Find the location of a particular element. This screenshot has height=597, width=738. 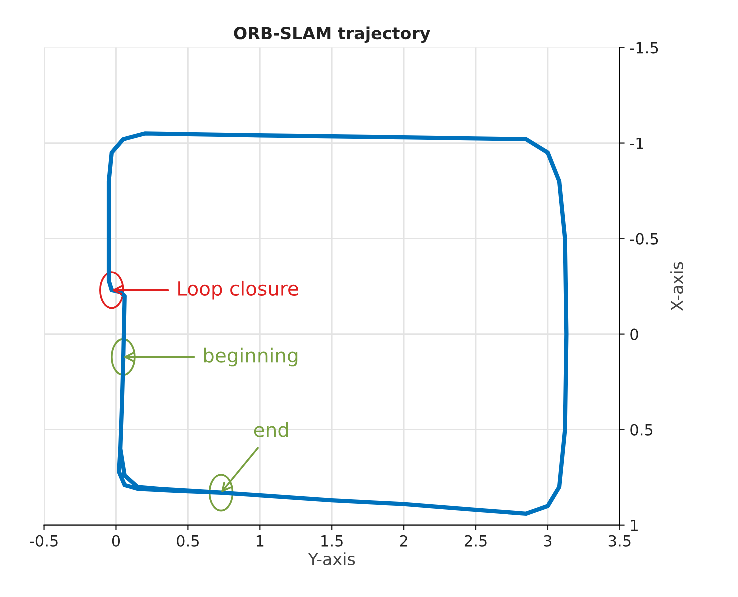

x-tick-label: 3.5 is located at coordinates (619, 541).